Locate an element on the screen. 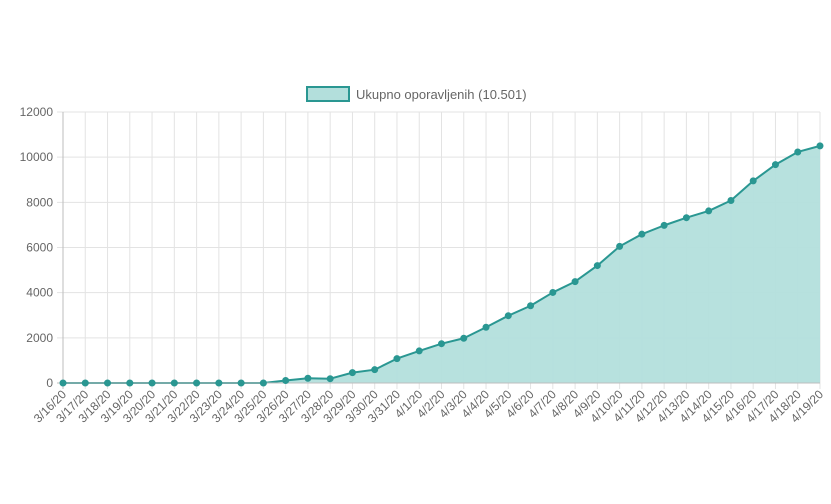  y-tick-label: 6000 is located at coordinates (39, 248).